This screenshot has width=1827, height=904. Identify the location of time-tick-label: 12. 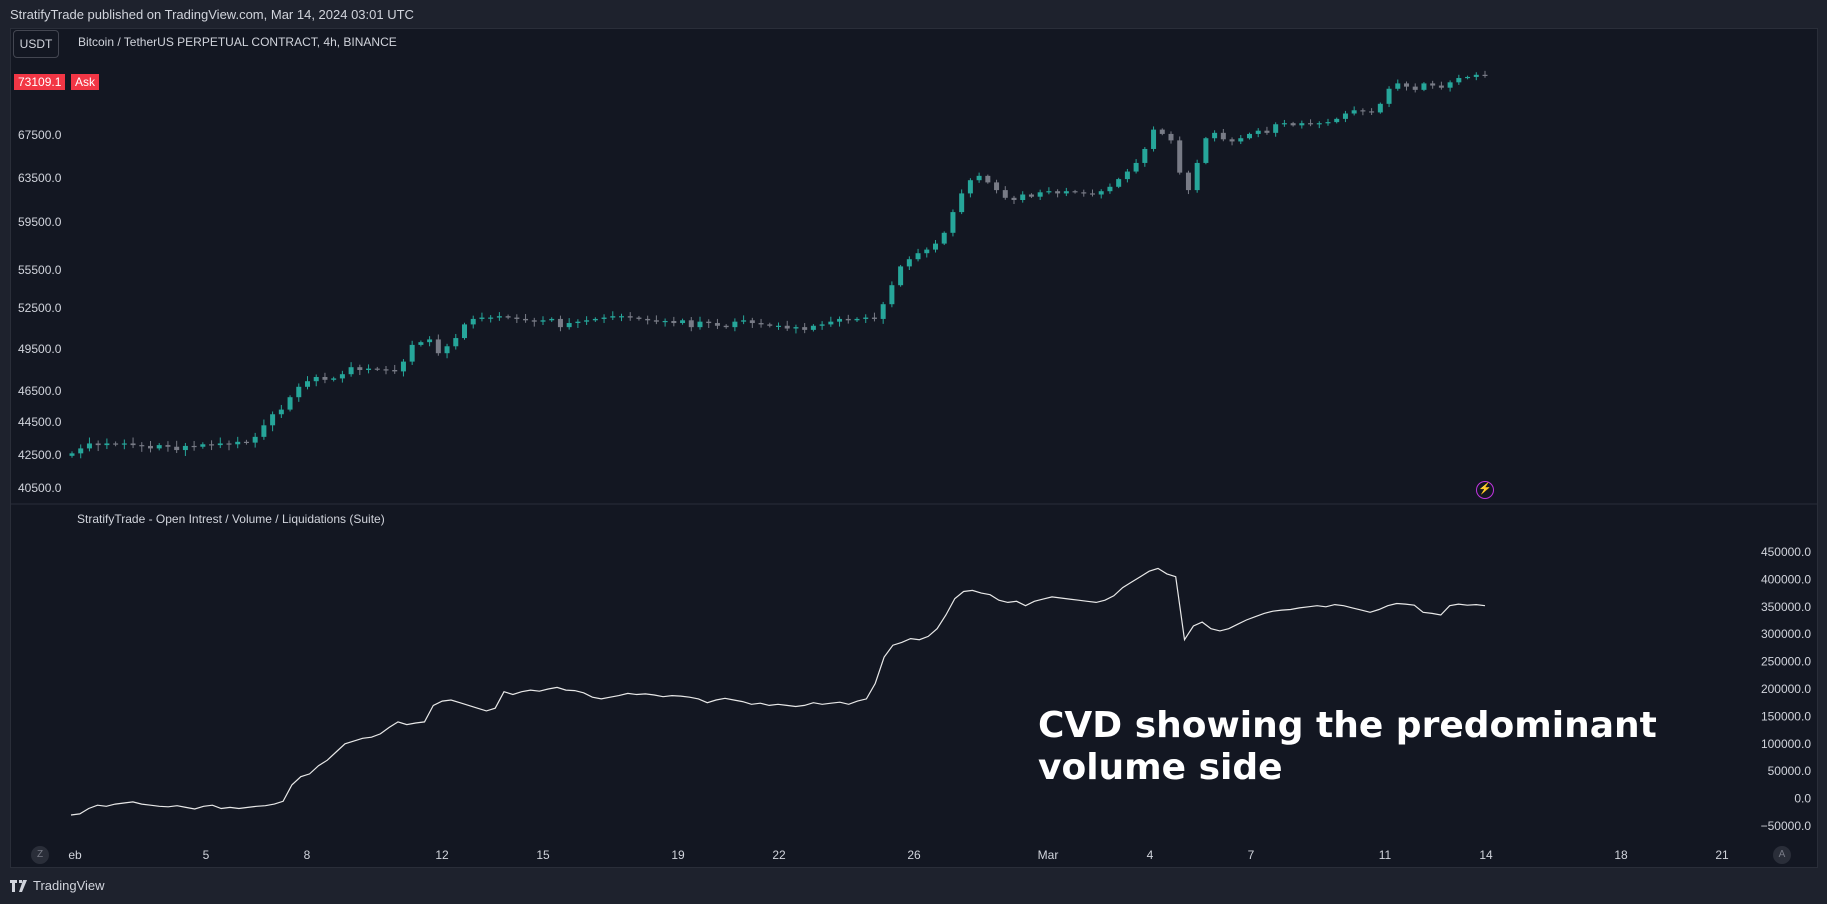
(442, 855).